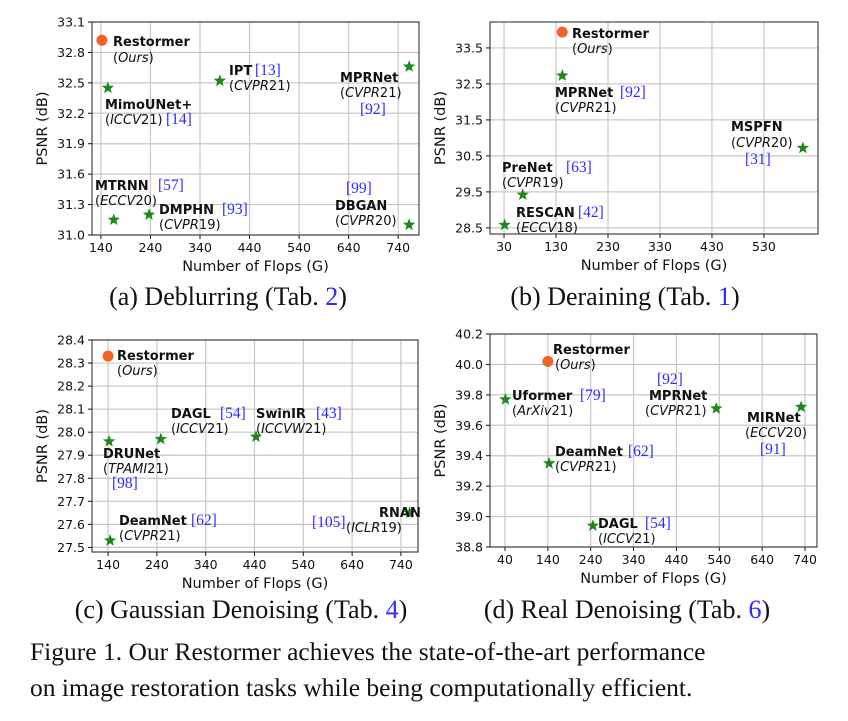 This screenshot has height=721, width=848. I want to click on data-point-mspfn, so click(803, 147).